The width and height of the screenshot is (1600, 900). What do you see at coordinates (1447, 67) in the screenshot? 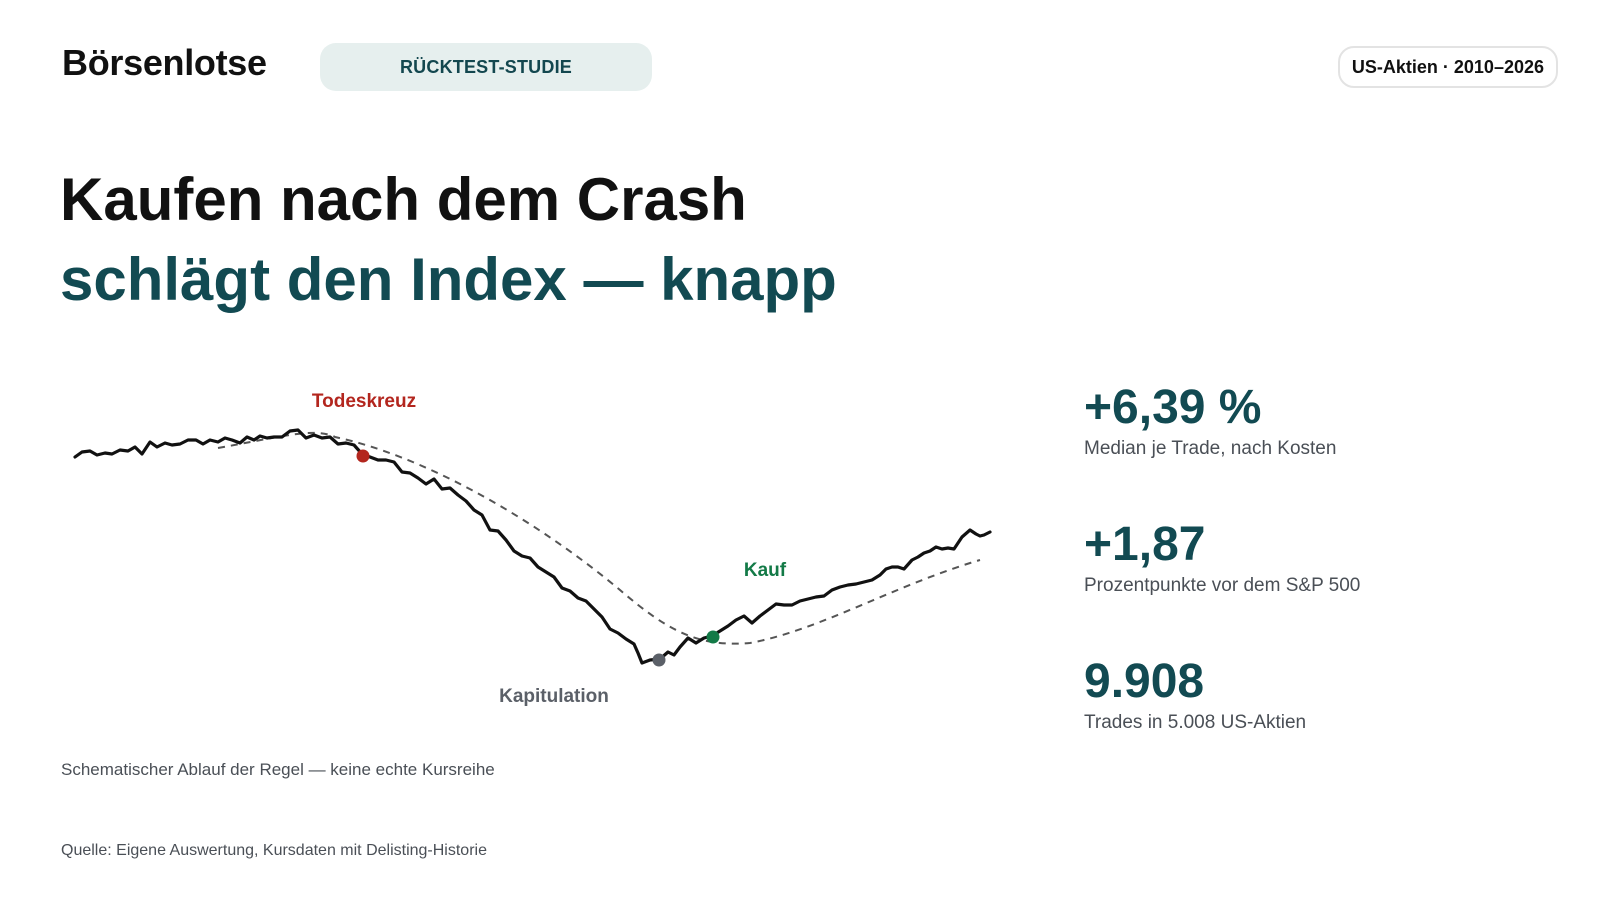
I see `period-badge: US-Aktien · 2010–2026` at bounding box center [1447, 67].